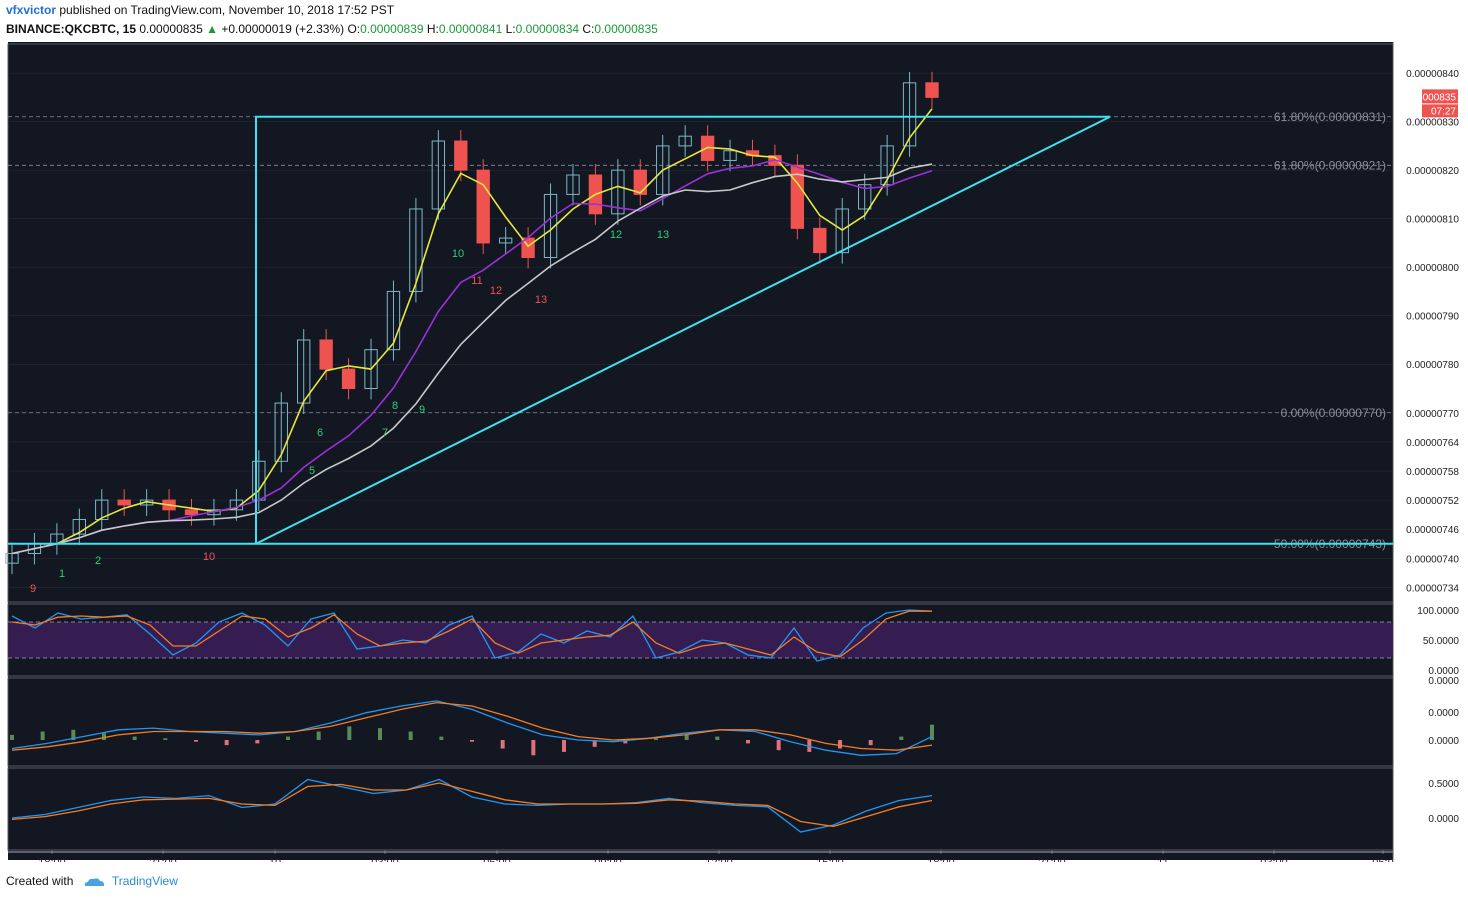 The width and height of the screenshot is (1468, 899). What do you see at coordinates (941, 859) in the screenshot?
I see `time-tick-label: 18:00` at bounding box center [941, 859].